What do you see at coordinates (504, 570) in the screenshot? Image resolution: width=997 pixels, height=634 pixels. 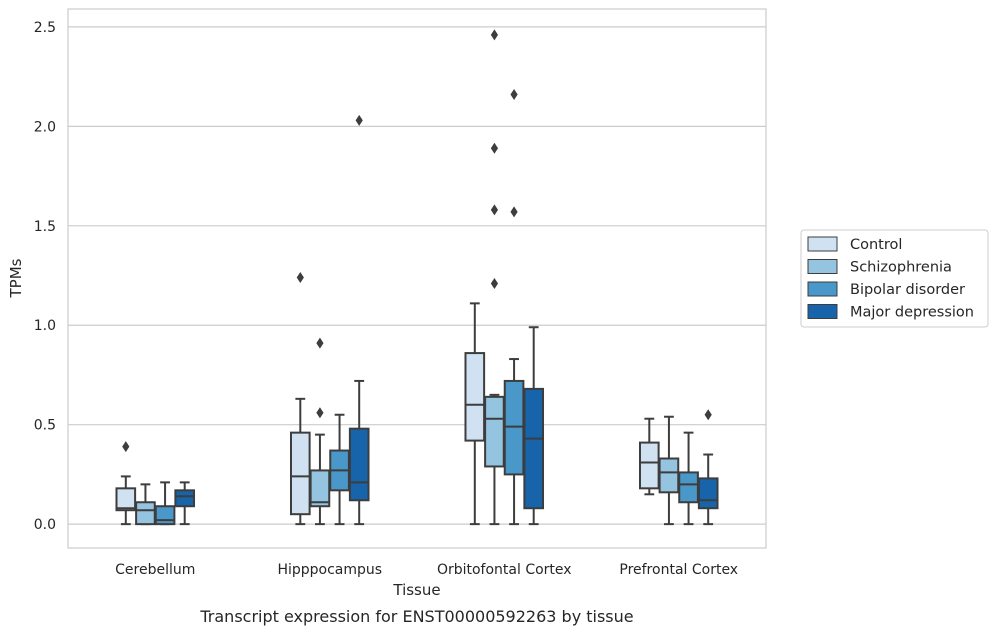 I see `x-tick-label: Orbitofontal Cortex` at bounding box center [504, 570].